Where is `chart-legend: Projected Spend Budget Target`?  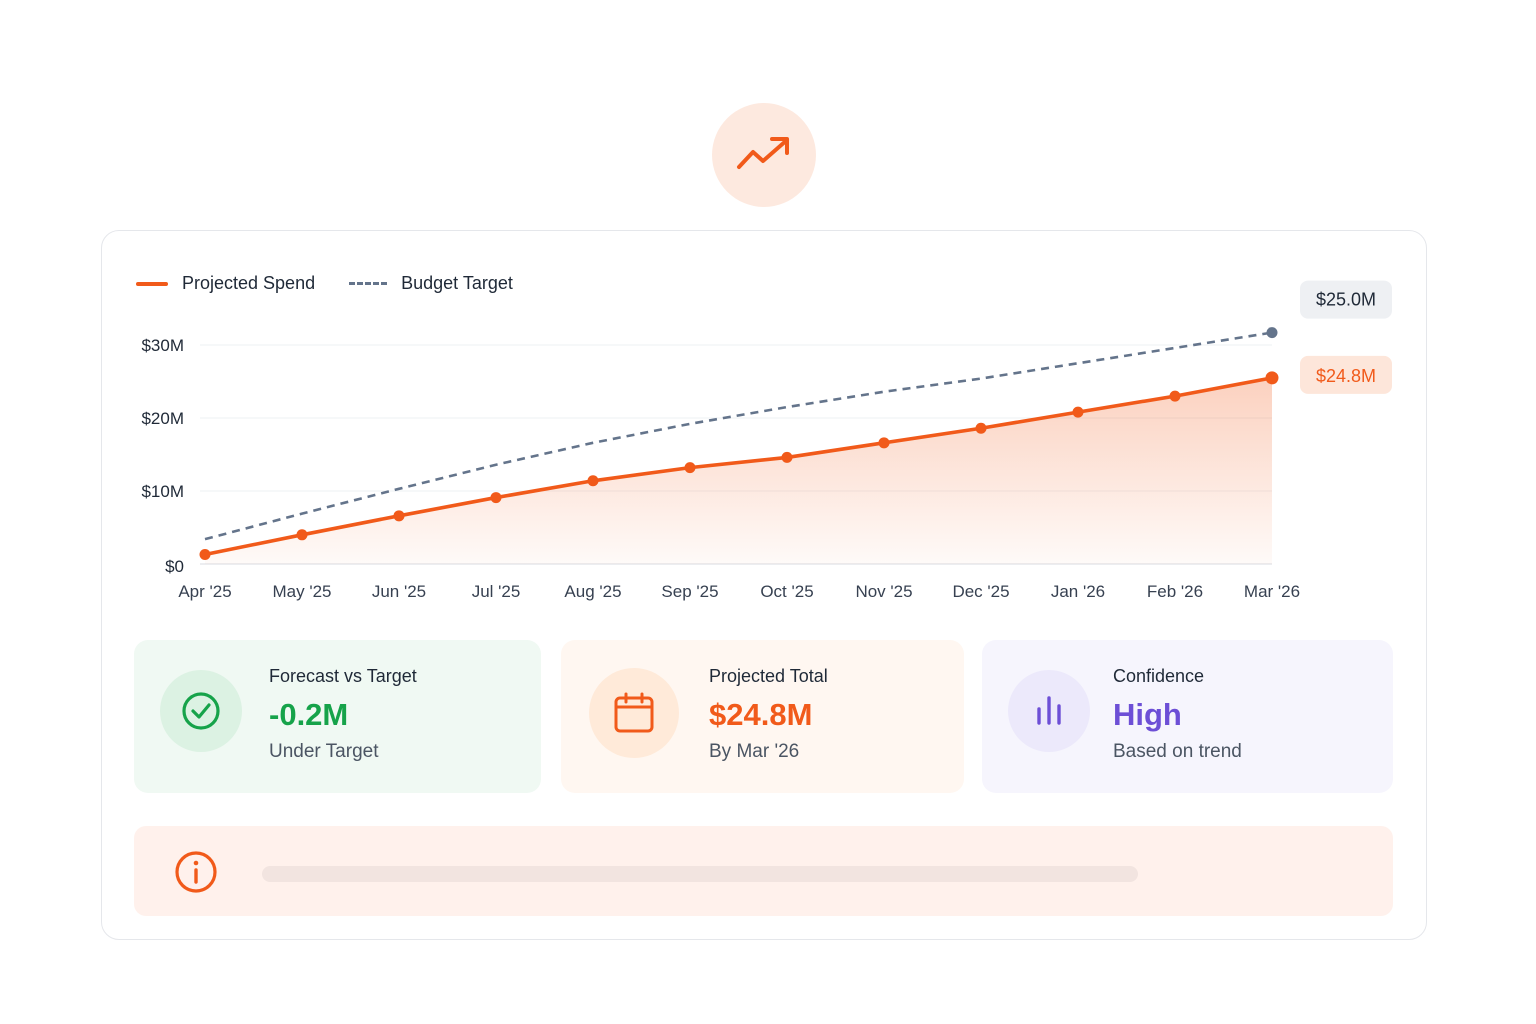
chart-legend: Projected Spend Budget Target is located at coordinates (341, 283).